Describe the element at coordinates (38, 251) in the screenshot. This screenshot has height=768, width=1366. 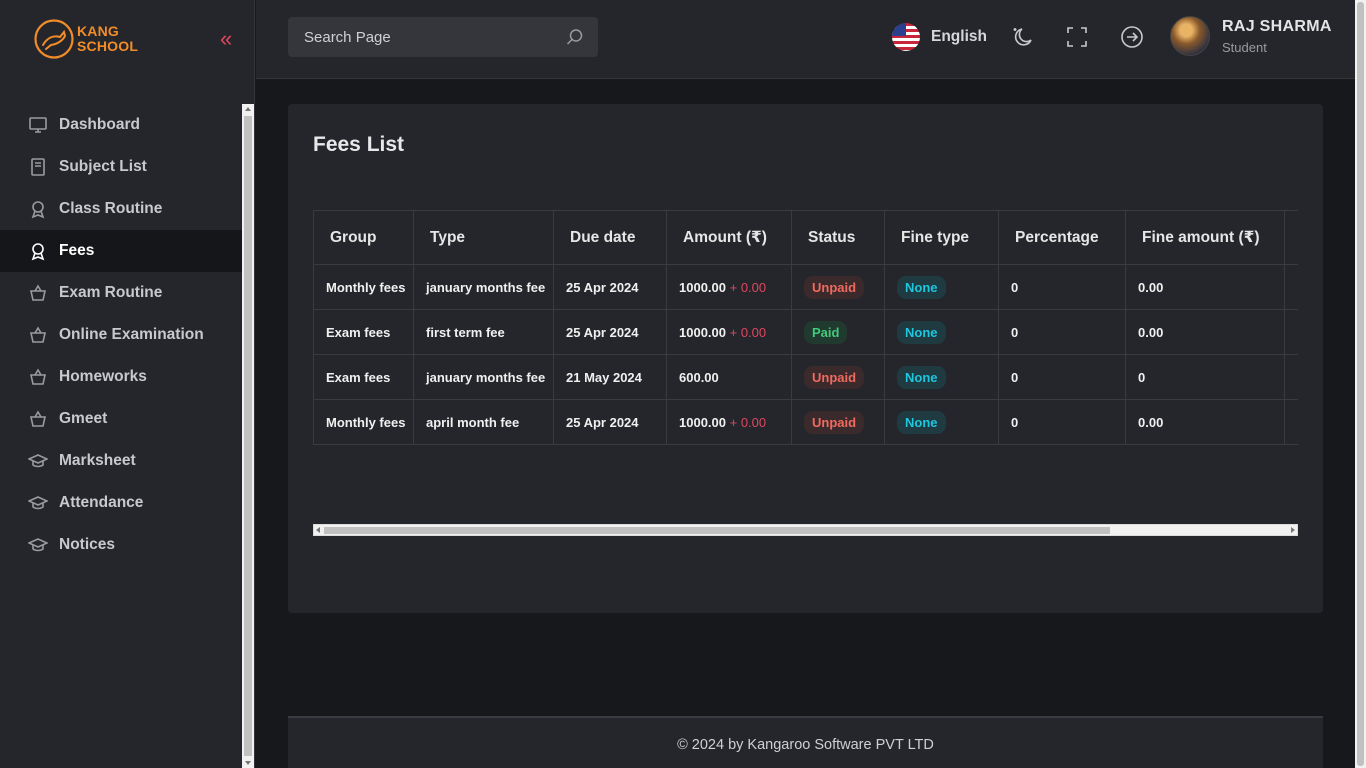
I see `award-icon` at that location.